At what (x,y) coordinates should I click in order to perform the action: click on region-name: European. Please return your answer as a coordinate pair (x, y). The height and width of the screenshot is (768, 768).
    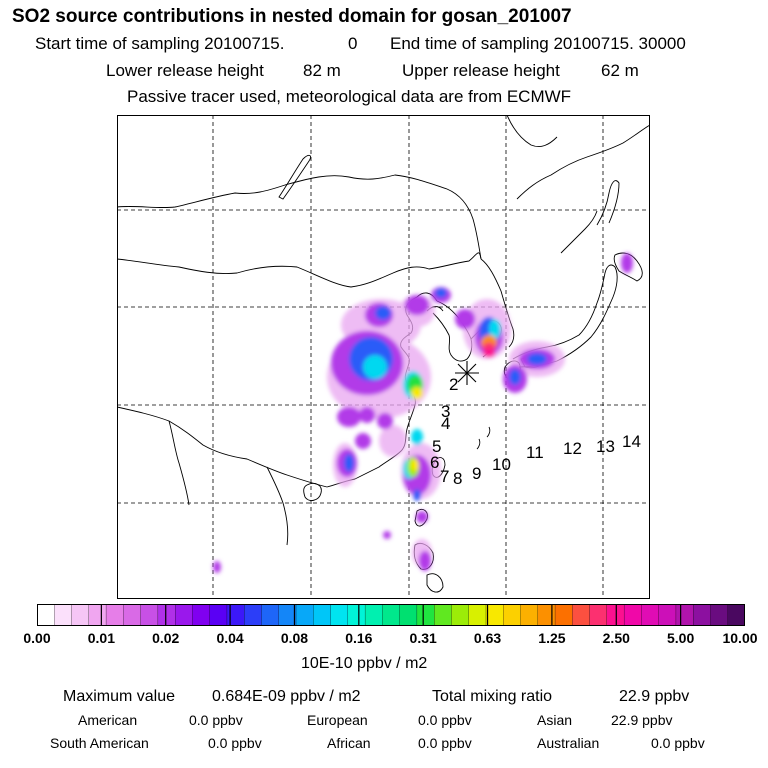
    Looking at the image, I should click on (337, 720).